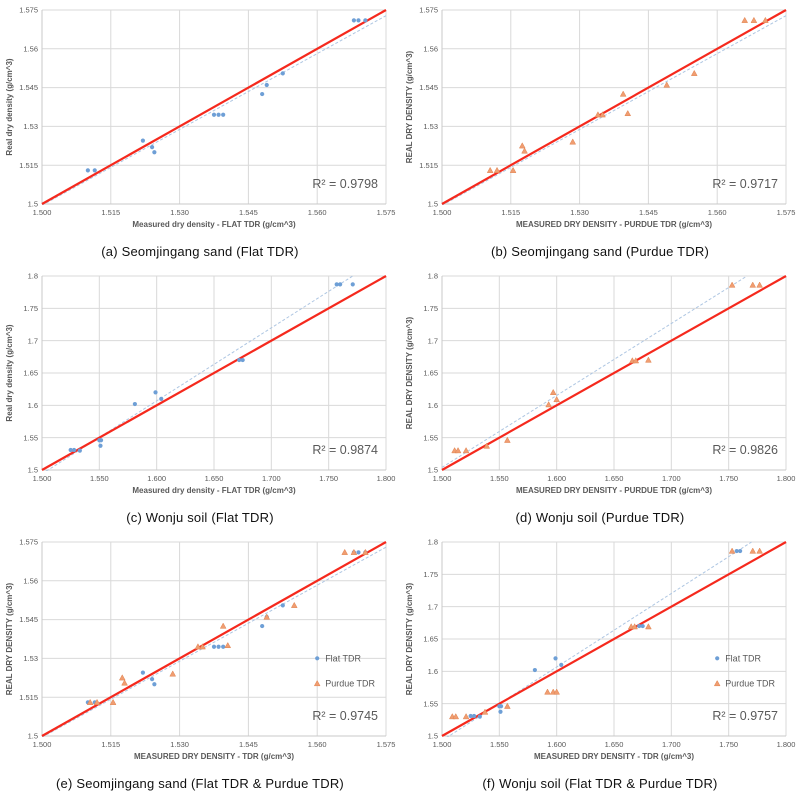 This screenshot has height=800, width=800. Describe the element at coordinates (179, 744) in the screenshot. I see `x-tick-label: 1.530` at that location.